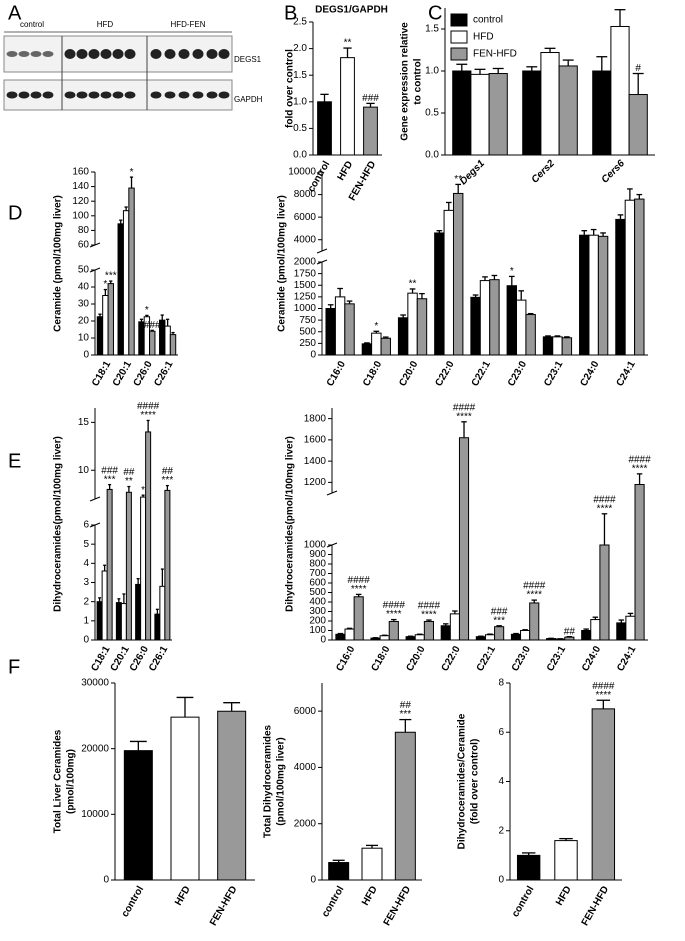  What do you see at coordinates (315, 461) in the screenshot?
I see `y-tick-label: 1400` at bounding box center [315, 461].